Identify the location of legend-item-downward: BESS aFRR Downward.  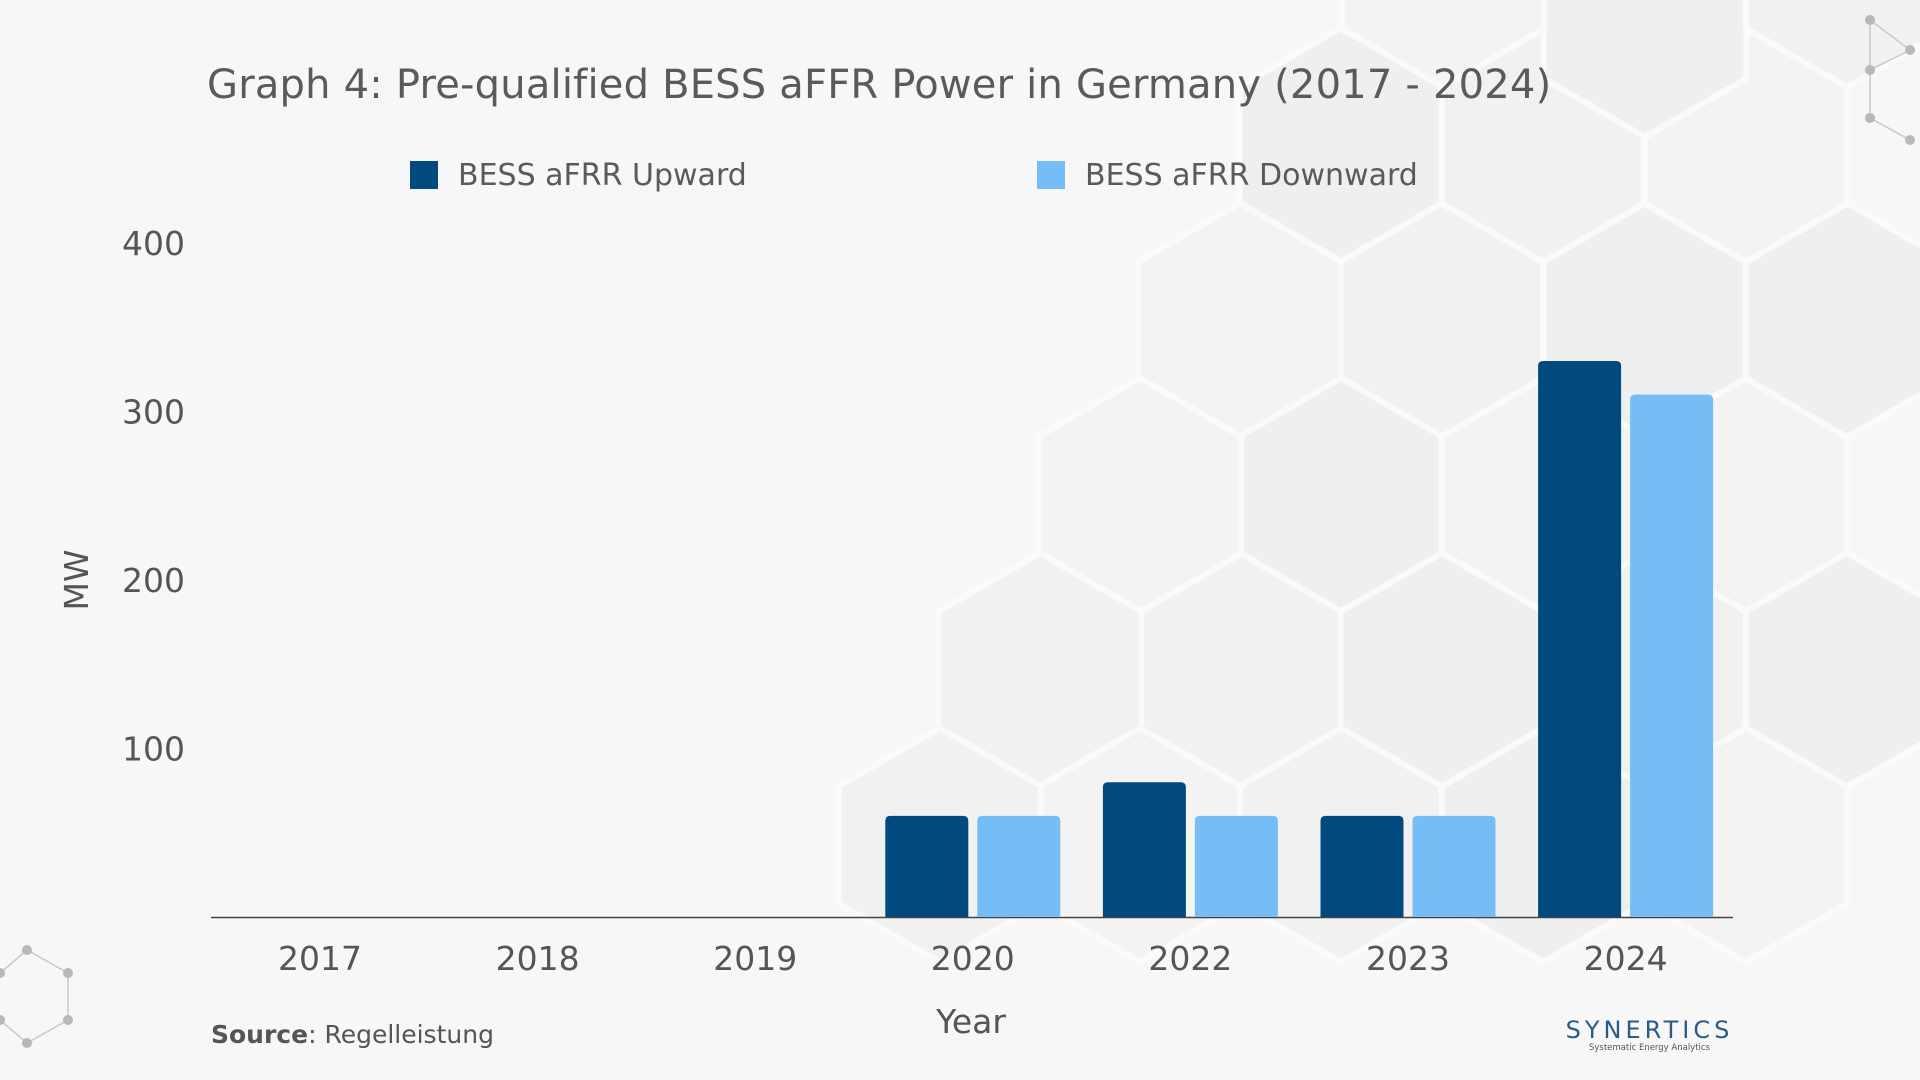
(1227, 175).